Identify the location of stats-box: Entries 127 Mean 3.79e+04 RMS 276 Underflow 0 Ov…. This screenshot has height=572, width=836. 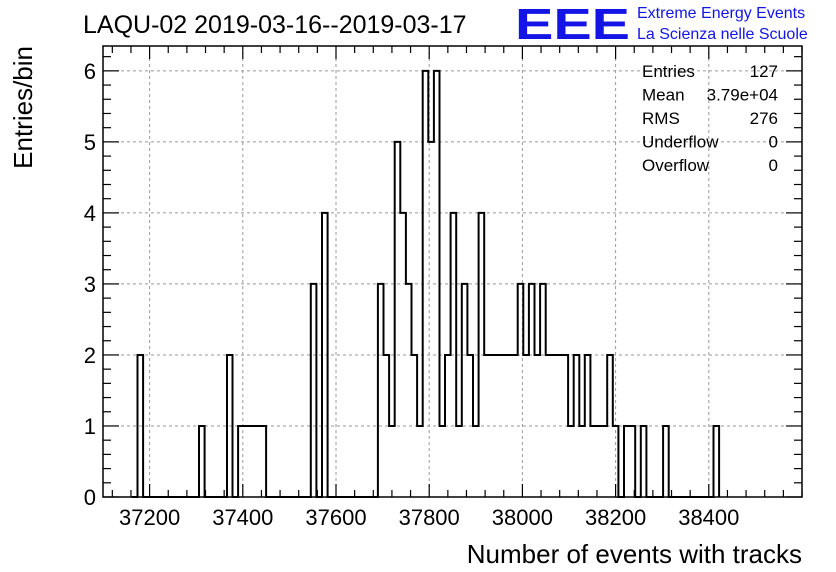
(710, 118).